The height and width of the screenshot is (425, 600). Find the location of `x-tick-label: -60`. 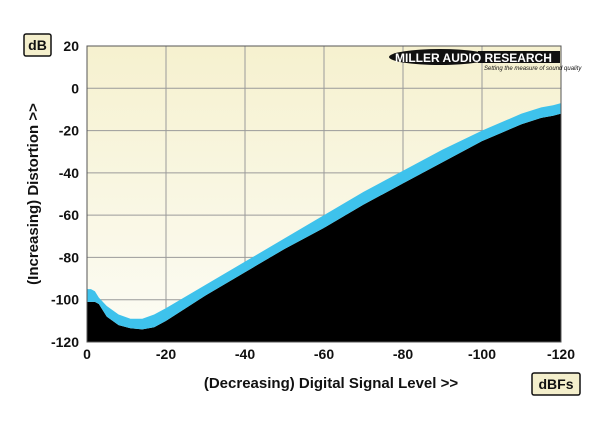

x-tick-label: -60 is located at coordinates (324, 354).